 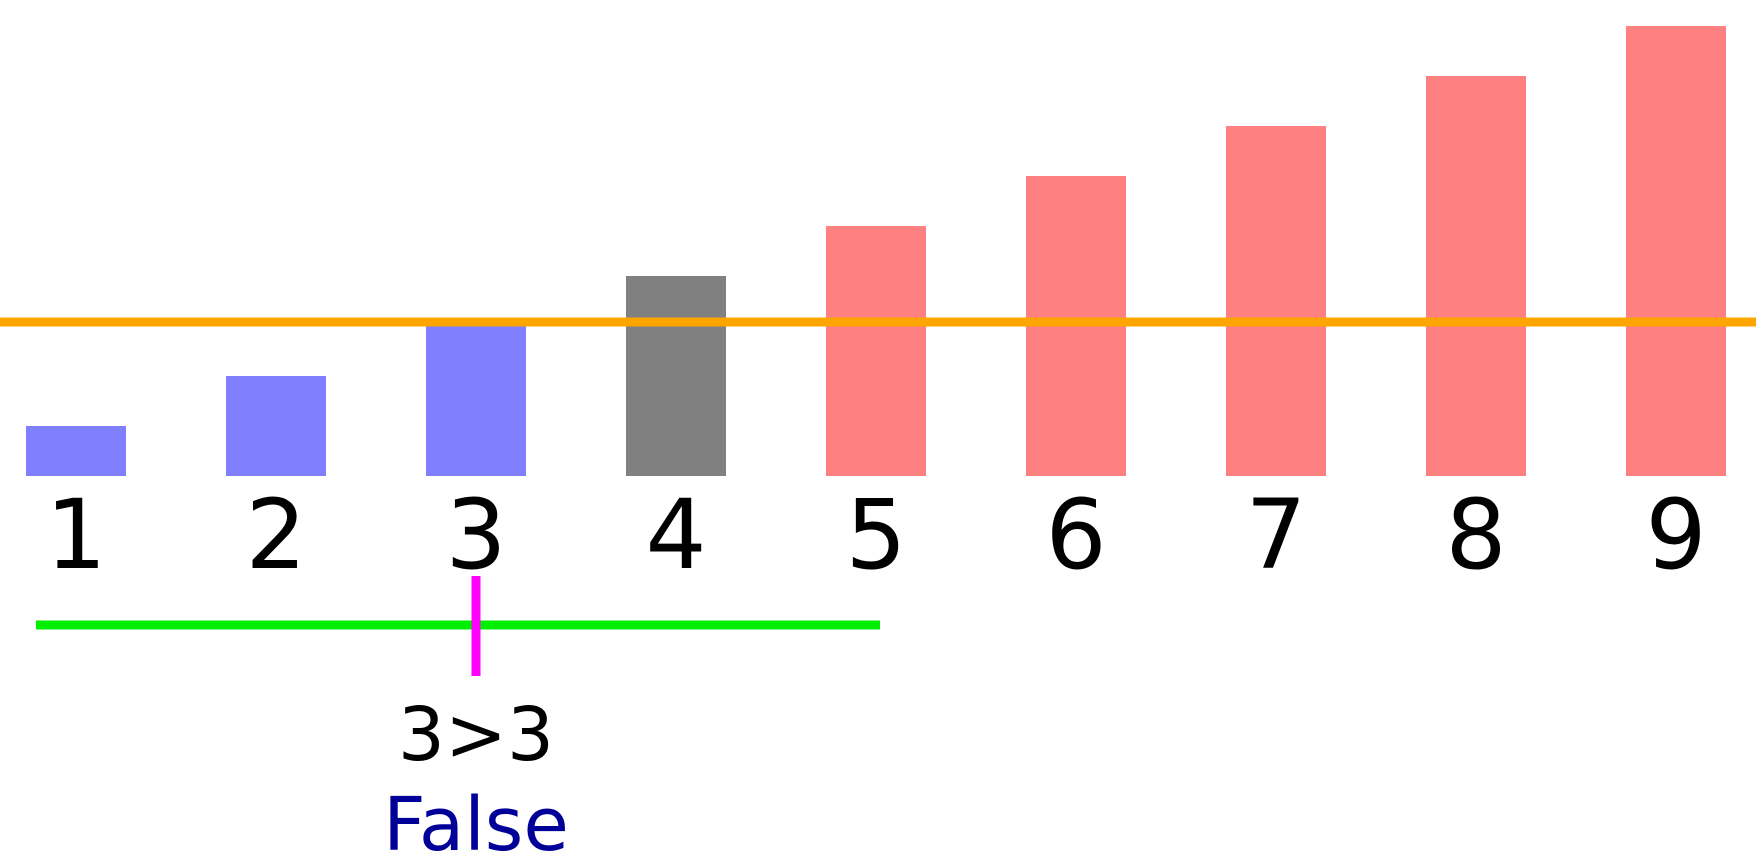 I want to click on bar-label-3: 3, so click(x=475, y=535).